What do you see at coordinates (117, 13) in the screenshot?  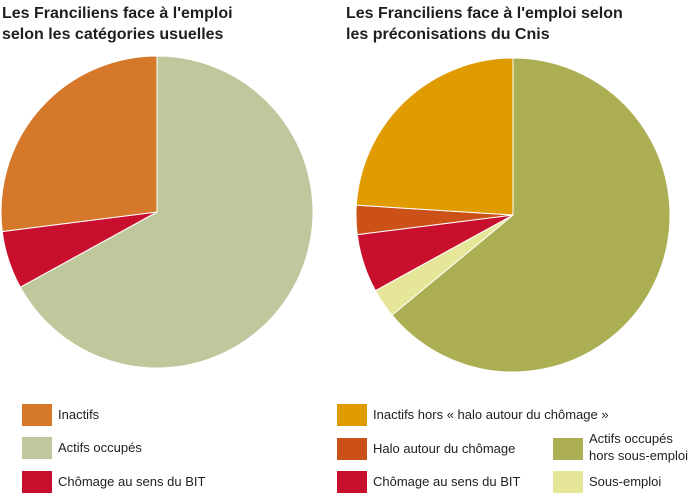 I see `chart-title-left-line-1: Les Franciliens face à l'emploi` at bounding box center [117, 13].